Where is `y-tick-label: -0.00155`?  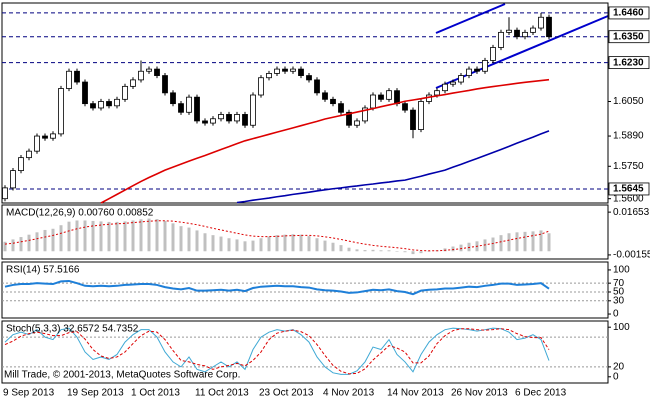
y-tick-label: -0.00155 is located at coordinates (631, 255).